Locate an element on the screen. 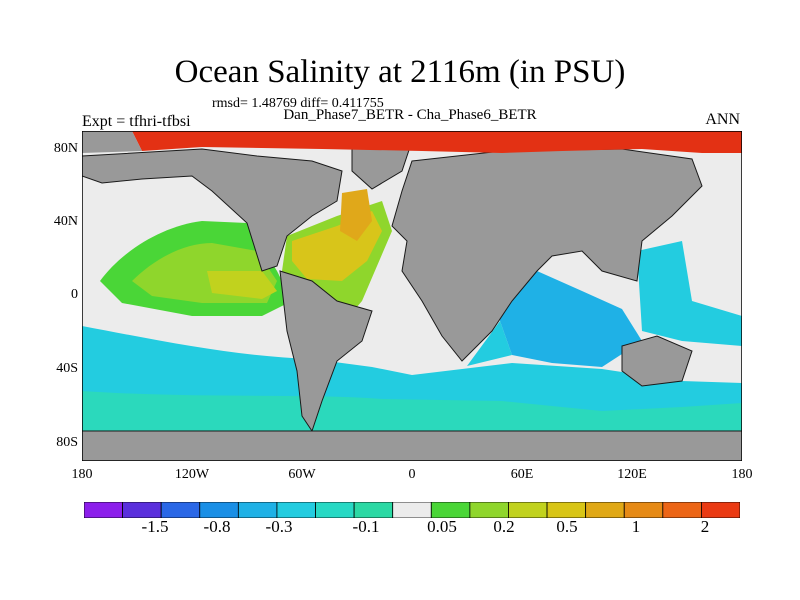  west-pacific-region is located at coordinates (689, 293).